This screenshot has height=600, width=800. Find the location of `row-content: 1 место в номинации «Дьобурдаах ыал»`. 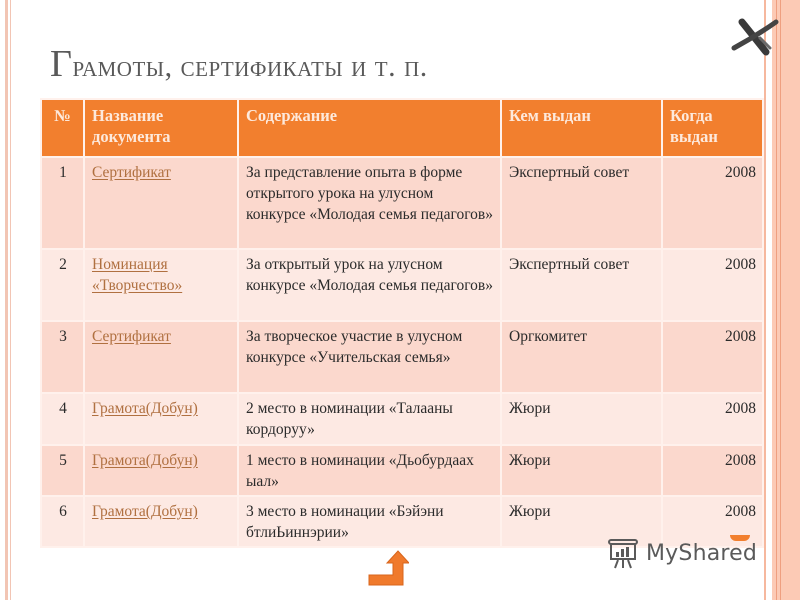

row-content: 1 место в номинации «Дьобурдаах ыал» is located at coordinates (369, 470).